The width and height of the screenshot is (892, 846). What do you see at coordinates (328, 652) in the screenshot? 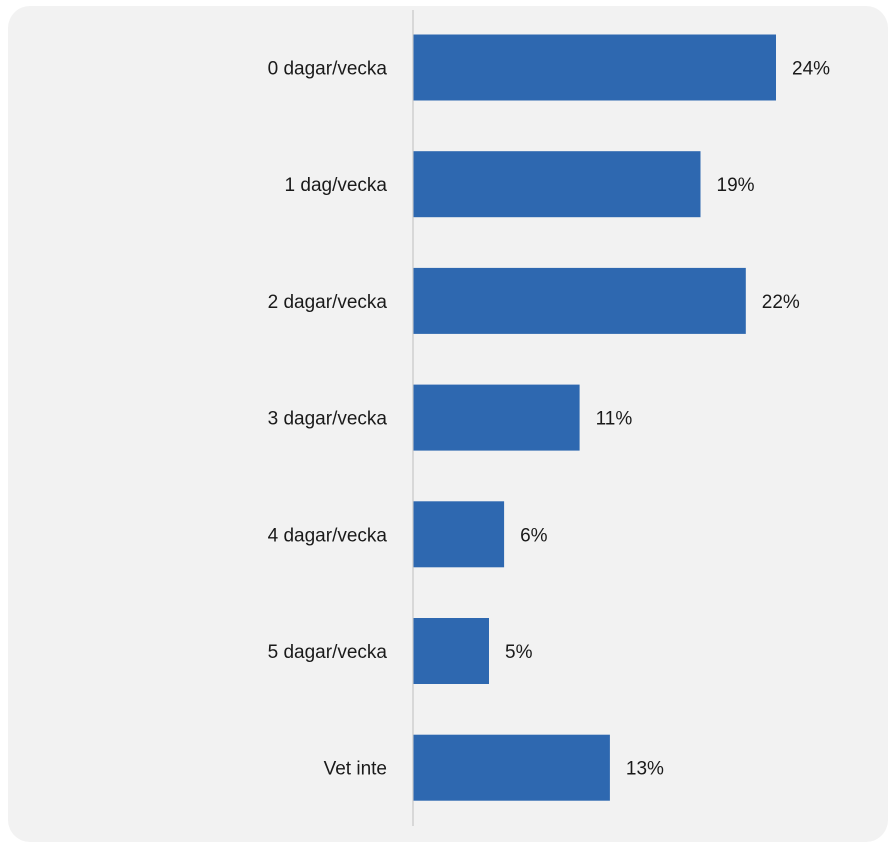
I see `category-label-5: 5 dagar/vecka` at bounding box center [328, 652].